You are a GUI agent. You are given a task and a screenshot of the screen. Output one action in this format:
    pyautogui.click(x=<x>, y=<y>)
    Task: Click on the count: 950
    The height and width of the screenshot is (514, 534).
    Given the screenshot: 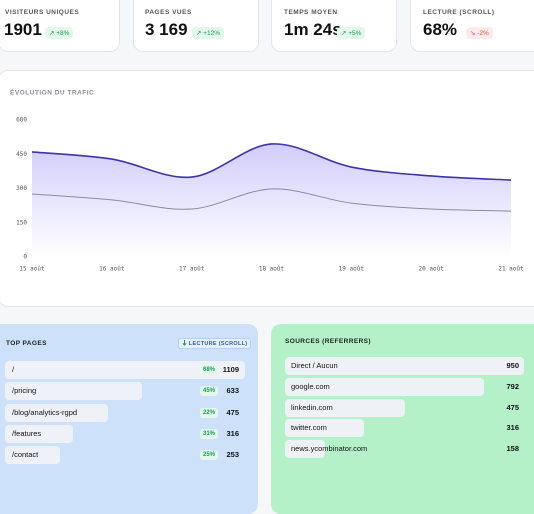 What is the action you would take?
    pyautogui.click(x=512, y=365)
    